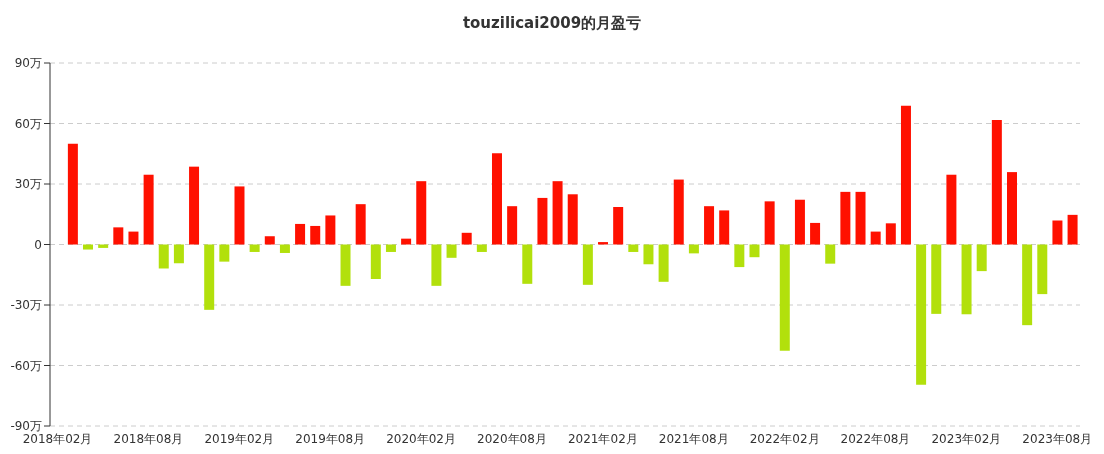 This screenshot has height=454, width=1104. Describe the element at coordinates (966, 438) in the screenshot. I see `x-tick-label: 2023年02月` at that location.